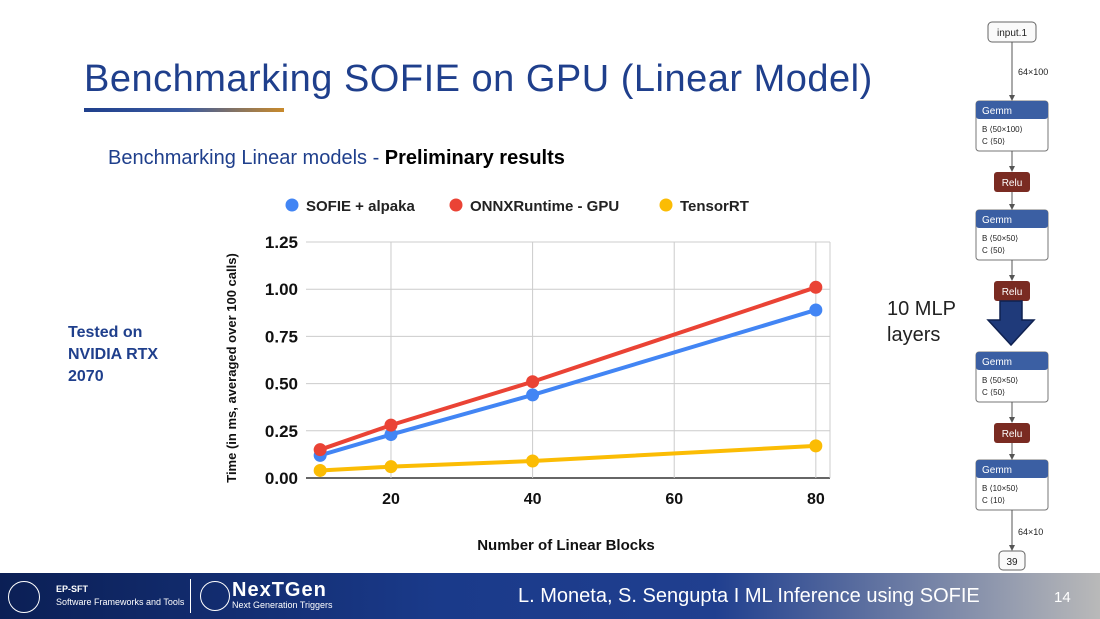 The height and width of the screenshot is (619, 1100). Describe the element at coordinates (215, 596) in the screenshot. I see `nextgen-logo-icon` at that location.